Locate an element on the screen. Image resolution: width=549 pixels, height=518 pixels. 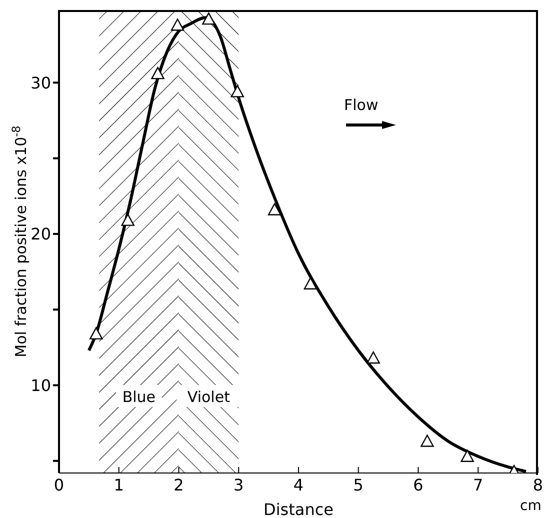
x-tick-label: 7 is located at coordinates (478, 484).